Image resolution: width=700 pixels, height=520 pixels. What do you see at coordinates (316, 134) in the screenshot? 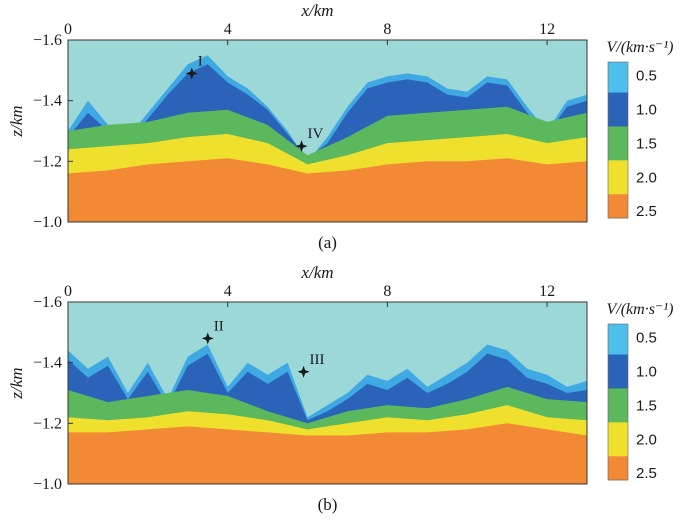
I see `panel-a-marker-label: IV` at bounding box center [316, 134].